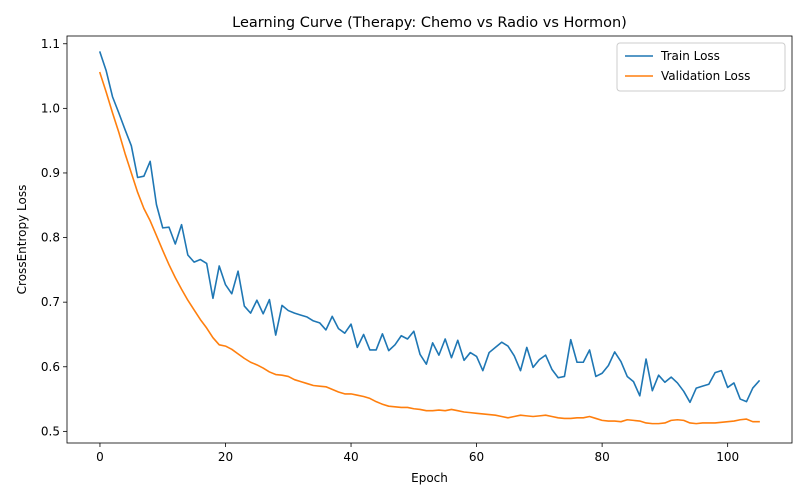 This screenshot has width=800, height=500. I want to click on y-tick-label: 0.6, so click(50, 367).